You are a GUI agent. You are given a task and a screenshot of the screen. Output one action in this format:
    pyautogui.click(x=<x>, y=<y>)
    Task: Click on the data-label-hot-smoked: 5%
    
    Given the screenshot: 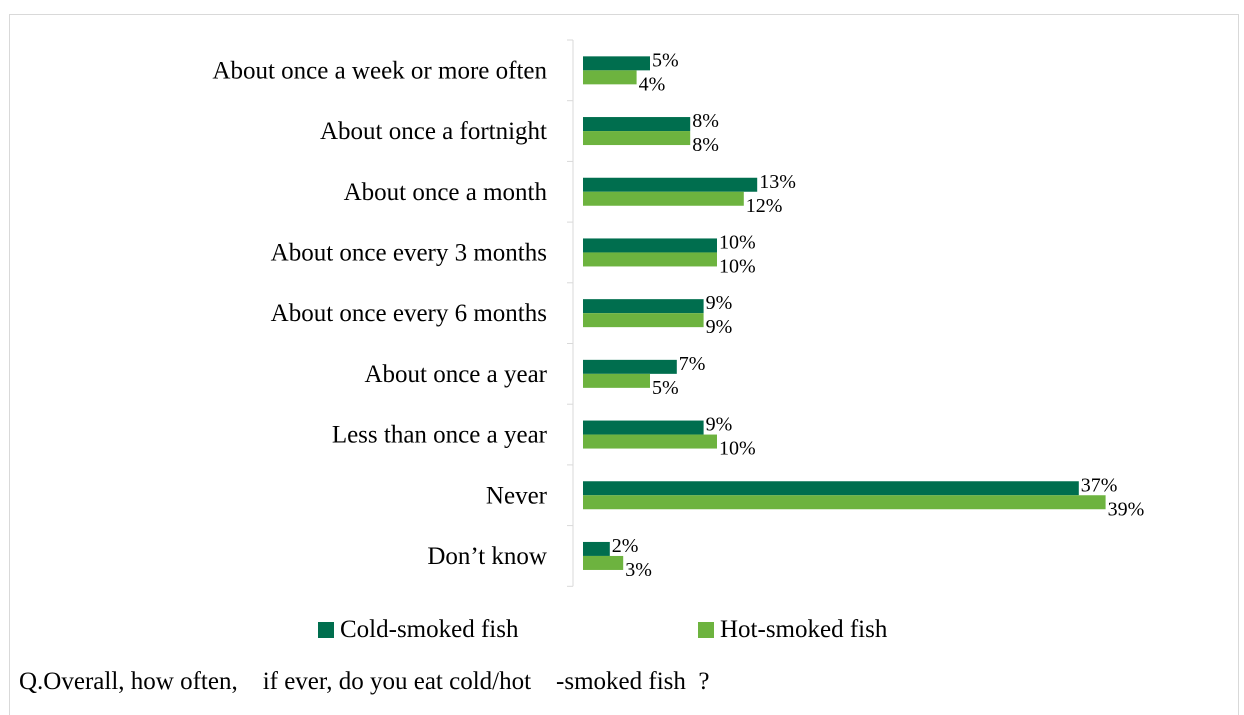 What is the action you would take?
    pyautogui.click(x=665, y=388)
    